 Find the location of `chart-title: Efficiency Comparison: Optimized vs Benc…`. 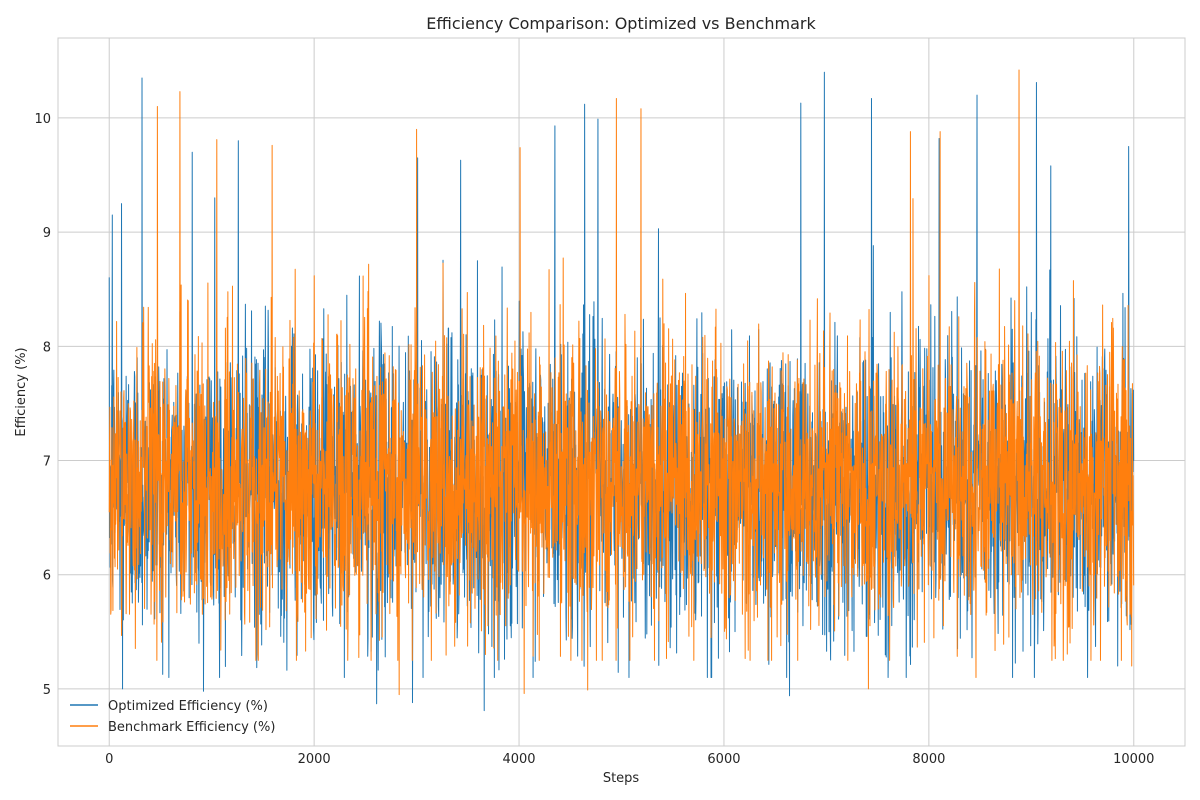

chart-title: Efficiency Comparison: Optimized vs Benc… is located at coordinates (621, 23).